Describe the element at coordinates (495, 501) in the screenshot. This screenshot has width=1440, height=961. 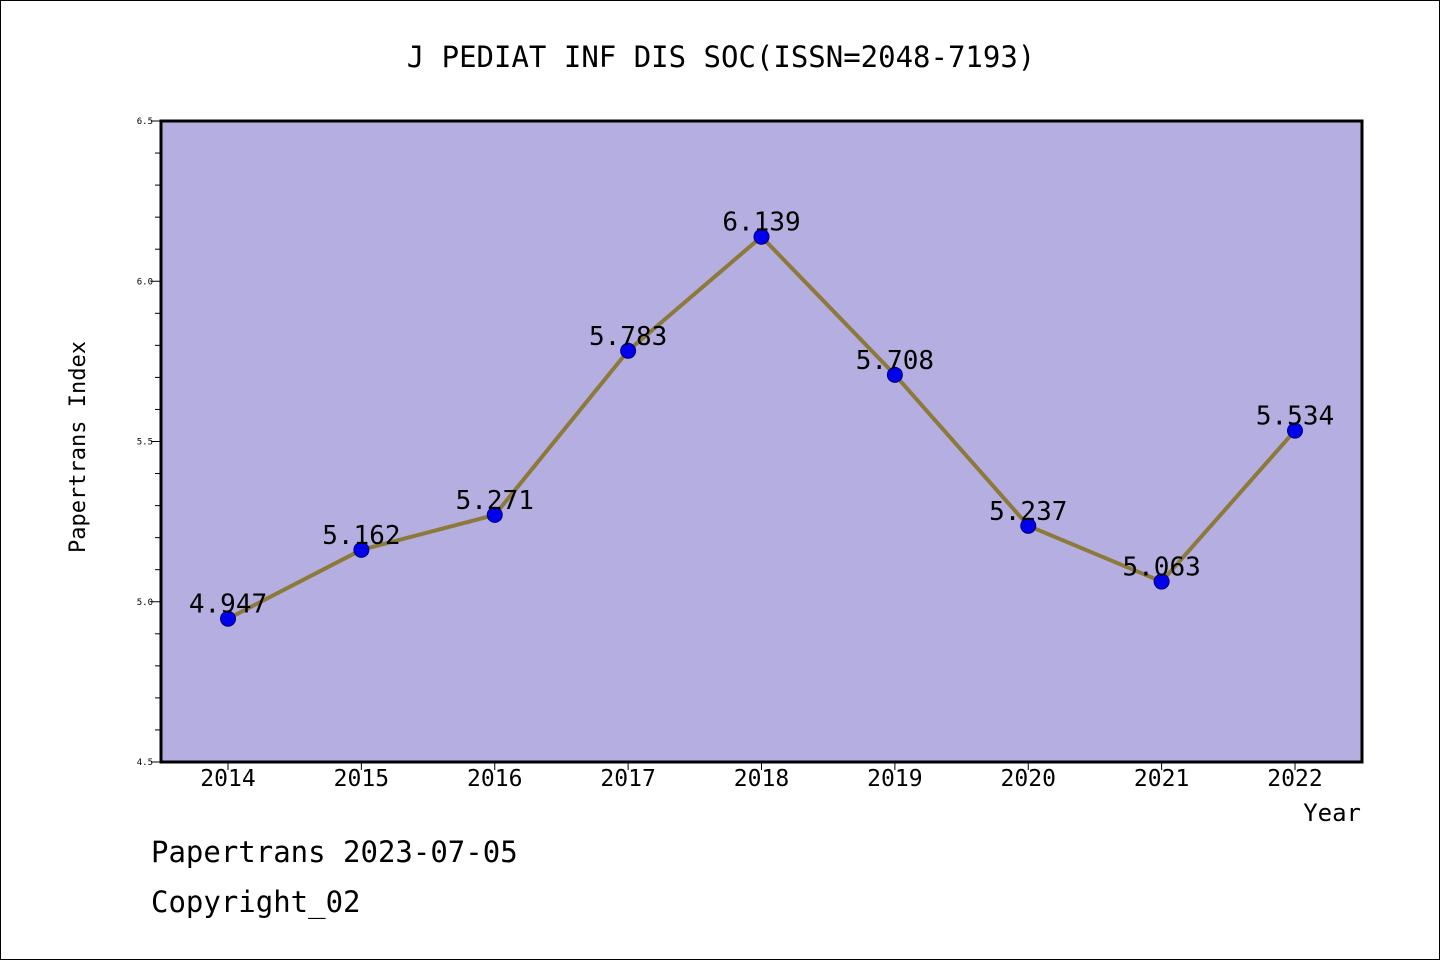
I see `data-label: 5.271` at that location.